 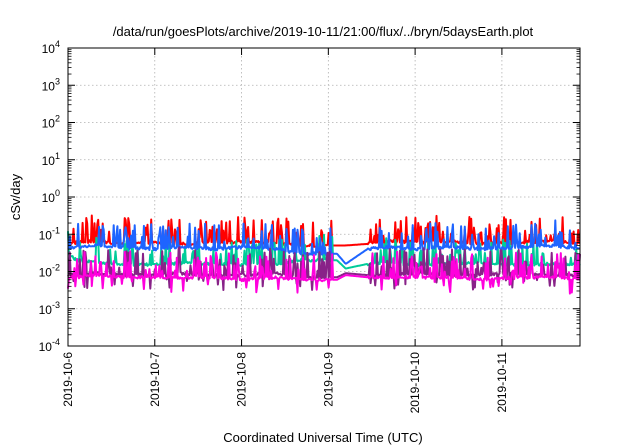 What do you see at coordinates (502, 382) in the screenshot?
I see `x-tick-label: 2019-10-11` at bounding box center [502, 382].